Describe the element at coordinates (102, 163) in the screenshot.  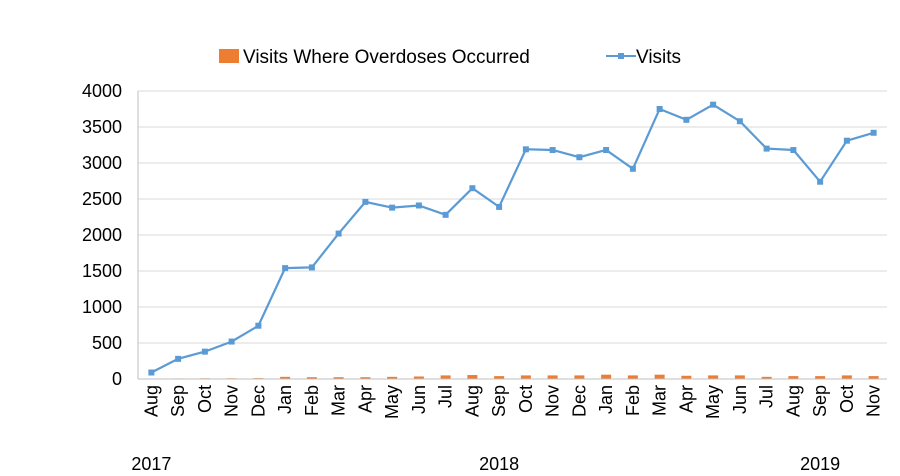
I see `y-tick-label: 3000` at that location.